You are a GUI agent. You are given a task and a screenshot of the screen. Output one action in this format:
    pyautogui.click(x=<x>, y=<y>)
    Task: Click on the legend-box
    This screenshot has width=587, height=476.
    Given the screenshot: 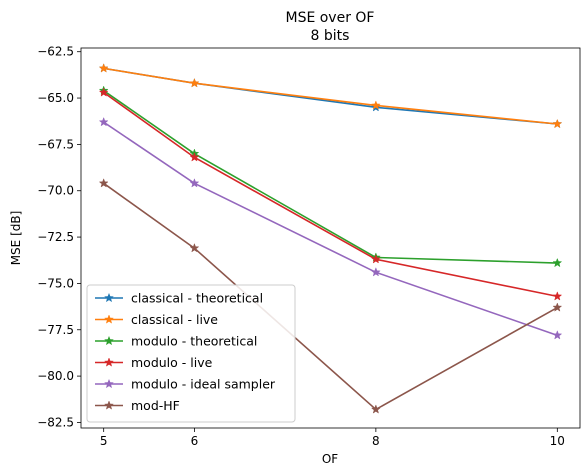 What is the action you would take?
    pyautogui.click(x=191, y=353)
    